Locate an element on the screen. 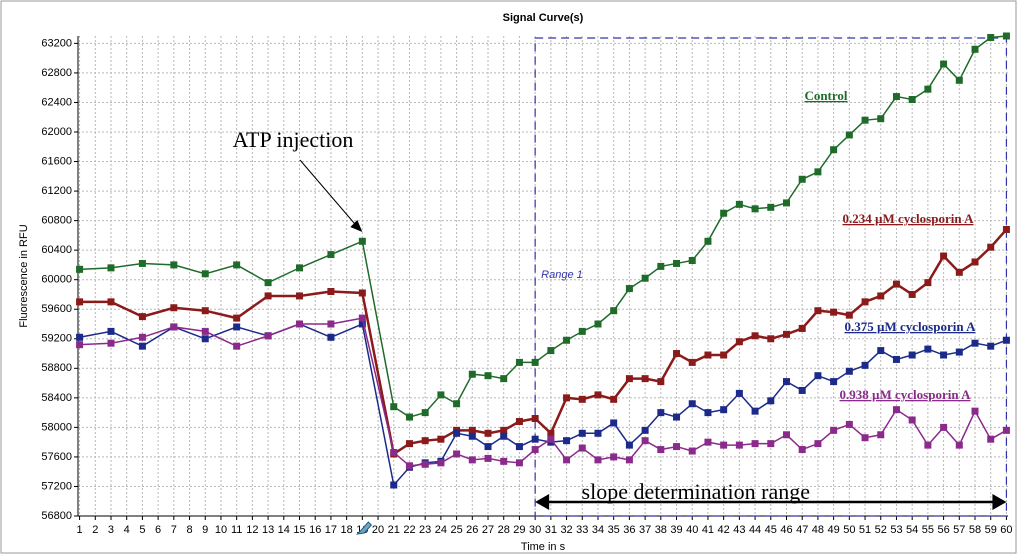 This screenshot has height=555, width=1018. x-tick-label: 45 is located at coordinates (771, 530).